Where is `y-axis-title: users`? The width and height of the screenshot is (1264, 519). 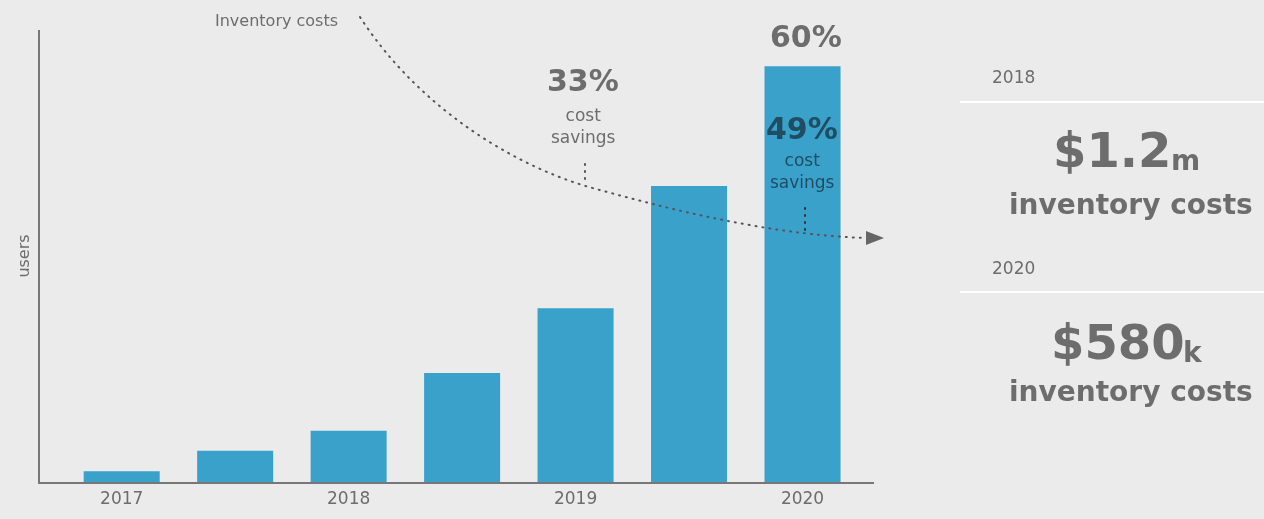 y-axis-title: users is located at coordinates (24, 256).